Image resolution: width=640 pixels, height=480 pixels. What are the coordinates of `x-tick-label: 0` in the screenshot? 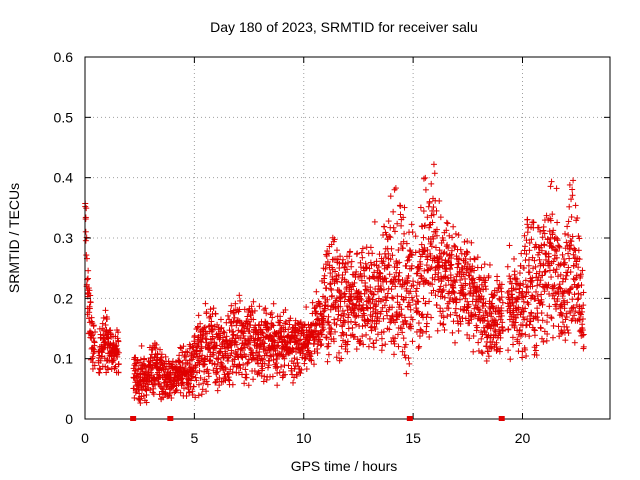 It's located at (85, 438).